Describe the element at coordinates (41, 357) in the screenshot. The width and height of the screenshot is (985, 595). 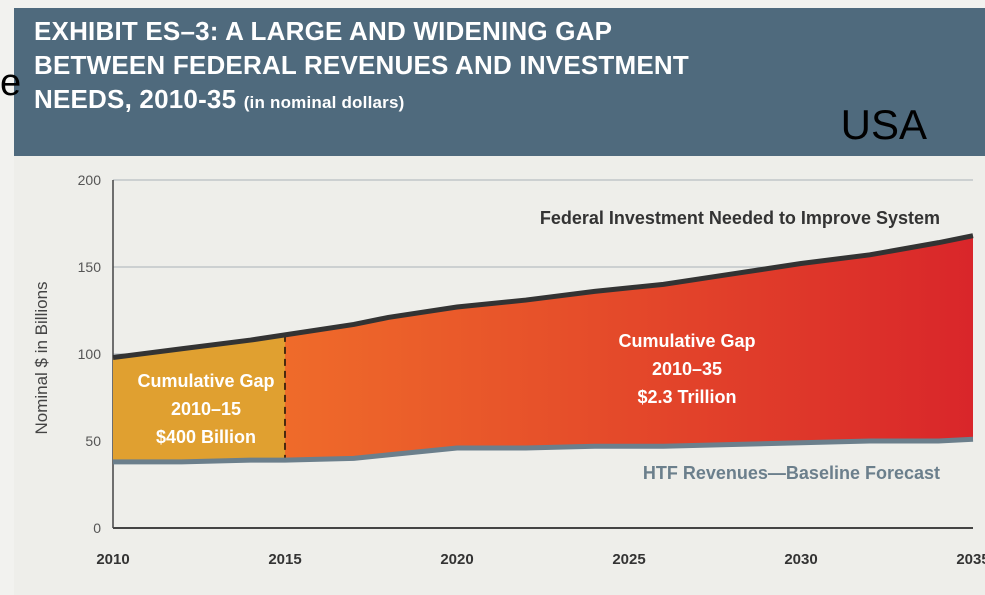
I see `y-axis-title: Nominal $ in Billions` at that location.